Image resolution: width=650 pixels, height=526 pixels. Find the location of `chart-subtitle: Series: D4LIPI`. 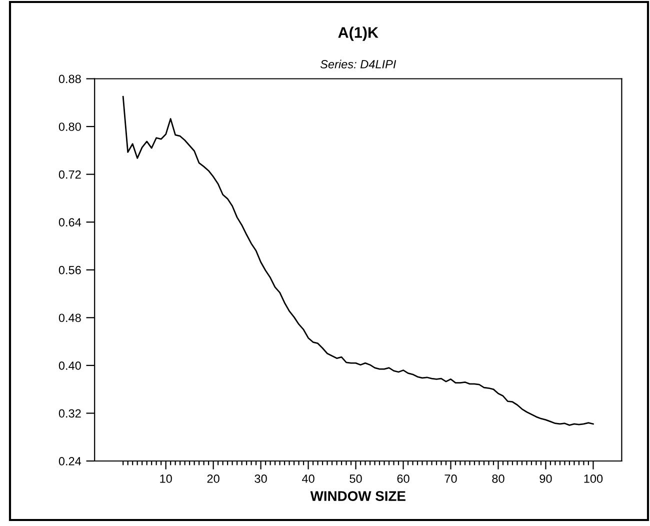

chart-subtitle: Series: D4LIPI is located at coordinates (358, 64).